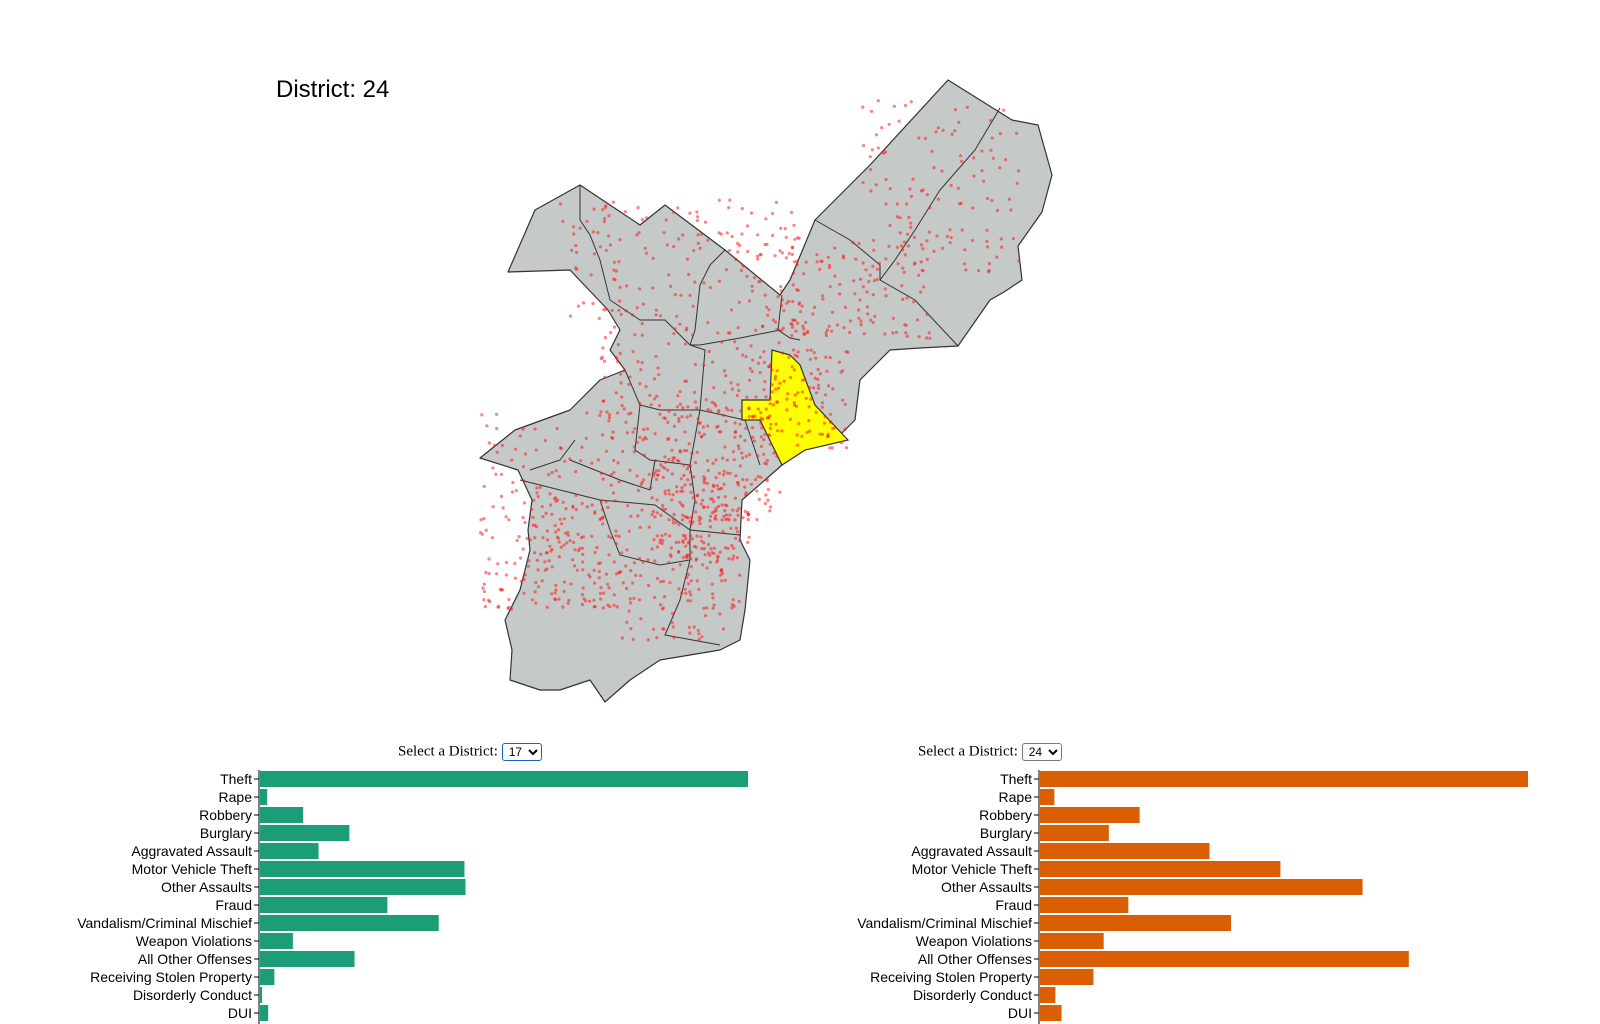 This screenshot has width=1600, height=1024. I want to click on left-district-dropdown: 17, so click(521, 752).